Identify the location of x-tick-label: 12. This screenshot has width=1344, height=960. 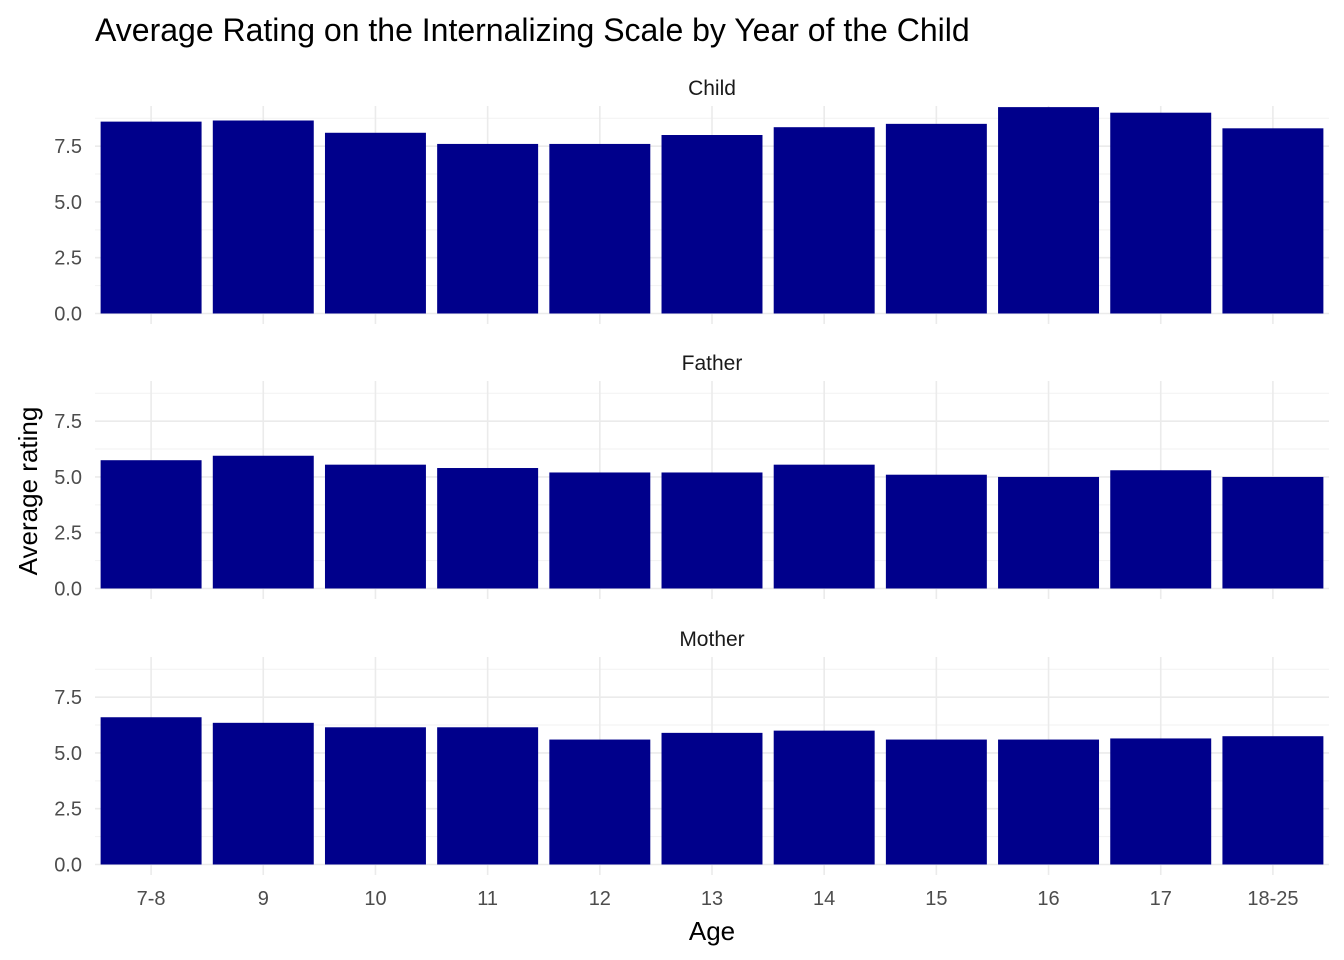
(600, 899).